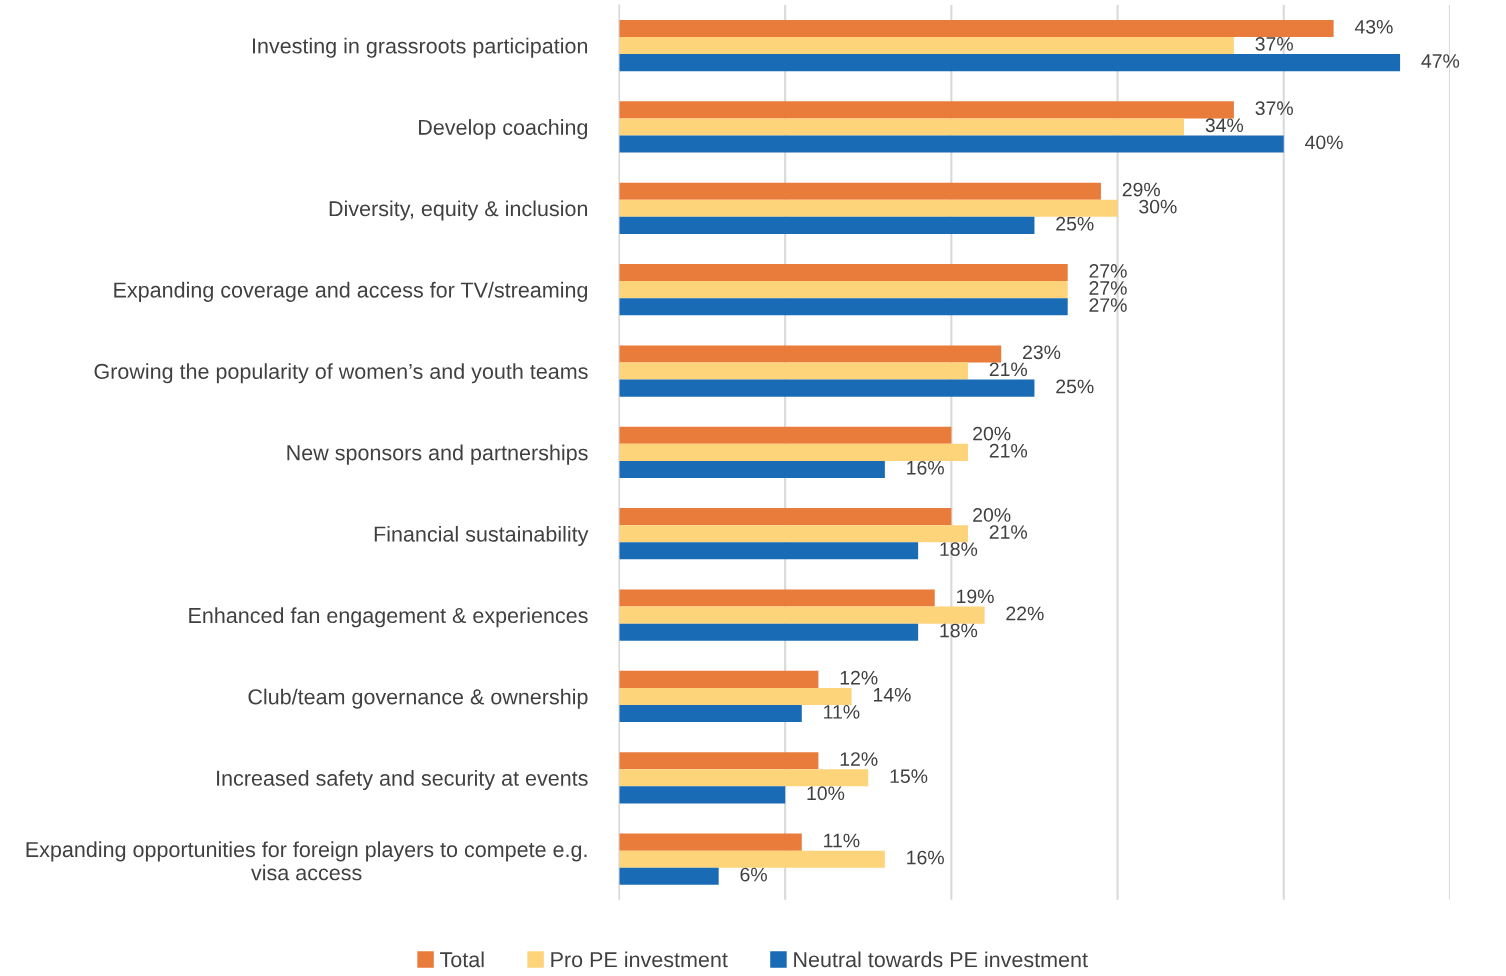  Describe the element at coordinates (1440, 61) in the screenshot. I see `data-label: 47%` at that location.